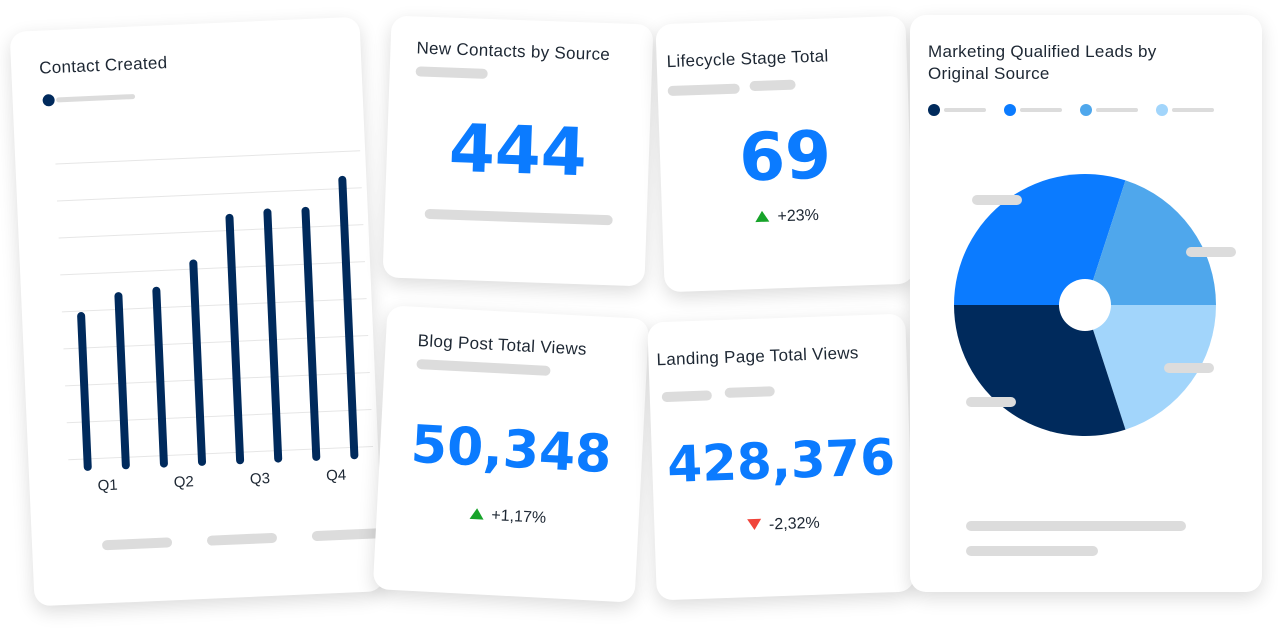  Describe the element at coordinates (513, 51) in the screenshot. I see `card-title: New Contacts by Source` at that location.